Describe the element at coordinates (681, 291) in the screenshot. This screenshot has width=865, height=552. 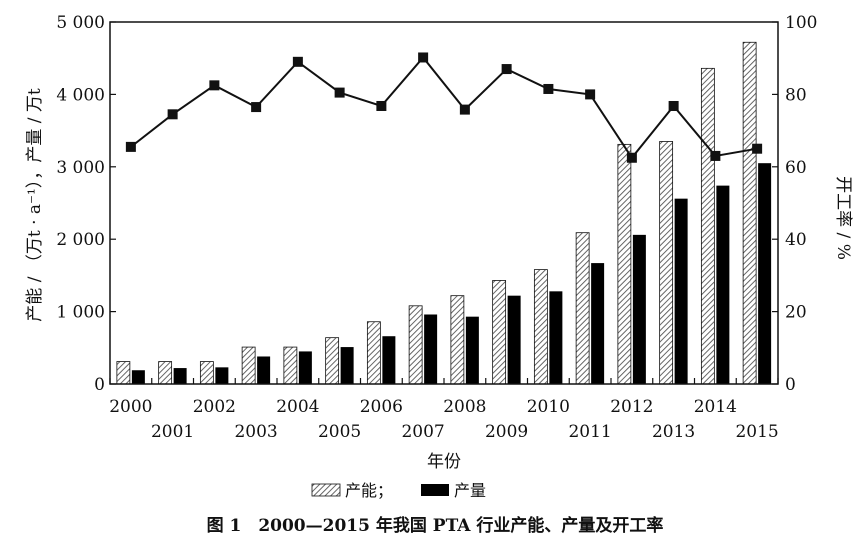
I see `bar-output-2013` at that location.